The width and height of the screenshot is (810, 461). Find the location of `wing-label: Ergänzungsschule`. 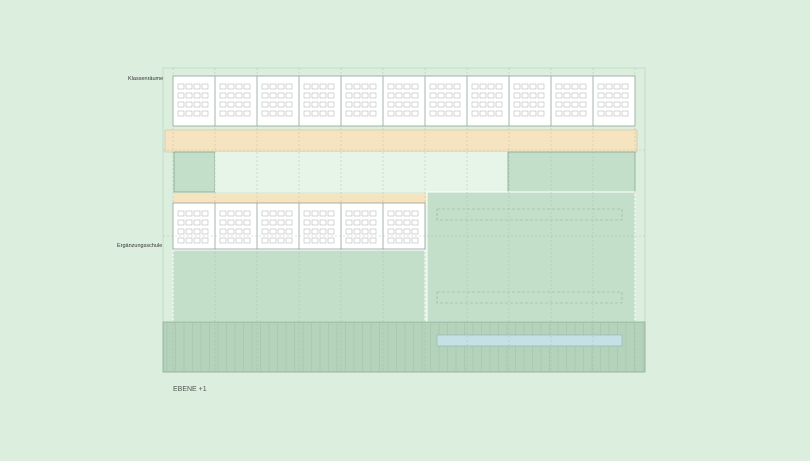

wing-label: Ergänzungsschule is located at coordinates (139, 246).